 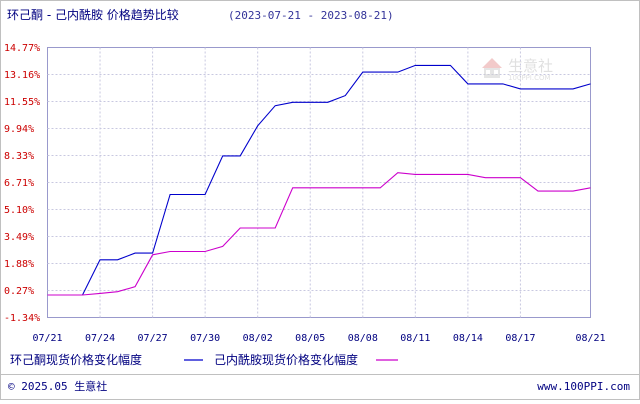 What do you see at coordinates (100, 338) in the screenshot?
I see `x-tick-label: 07/24` at bounding box center [100, 338].